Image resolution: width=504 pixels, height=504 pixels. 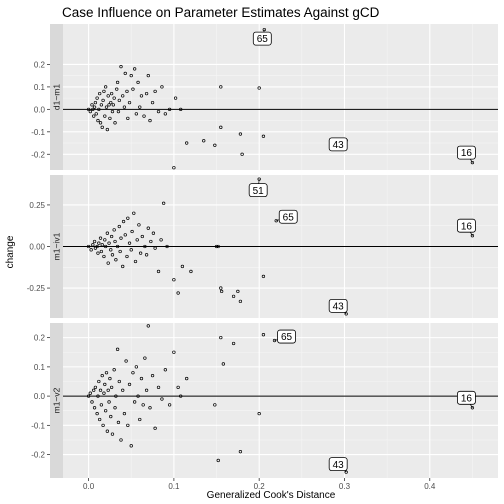 What do you see at coordinates (345, 486) in the screenshot?
I see `x-tick-label: 0.3` at bounding box center [345, 486].